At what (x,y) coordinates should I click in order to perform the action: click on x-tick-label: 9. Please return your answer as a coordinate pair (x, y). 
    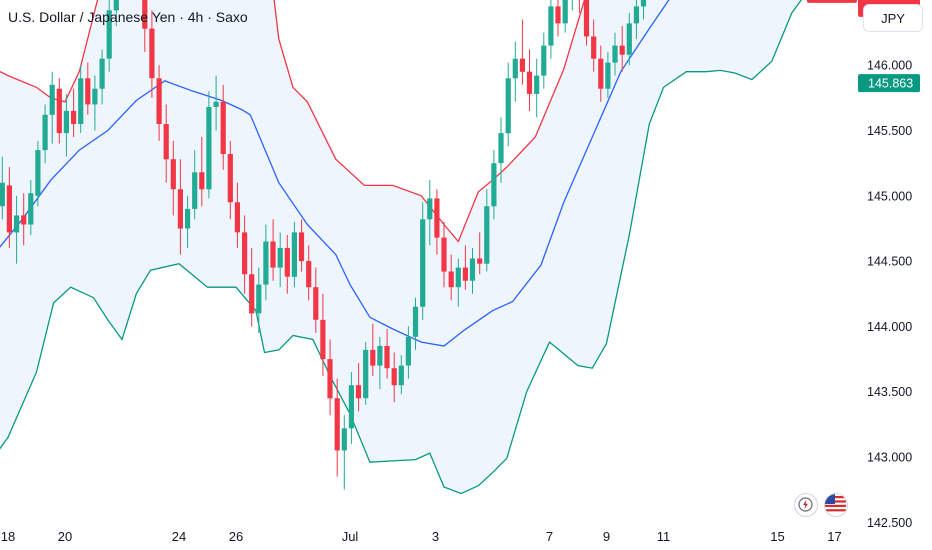
    Looking at the image, I should click on (606, 536).